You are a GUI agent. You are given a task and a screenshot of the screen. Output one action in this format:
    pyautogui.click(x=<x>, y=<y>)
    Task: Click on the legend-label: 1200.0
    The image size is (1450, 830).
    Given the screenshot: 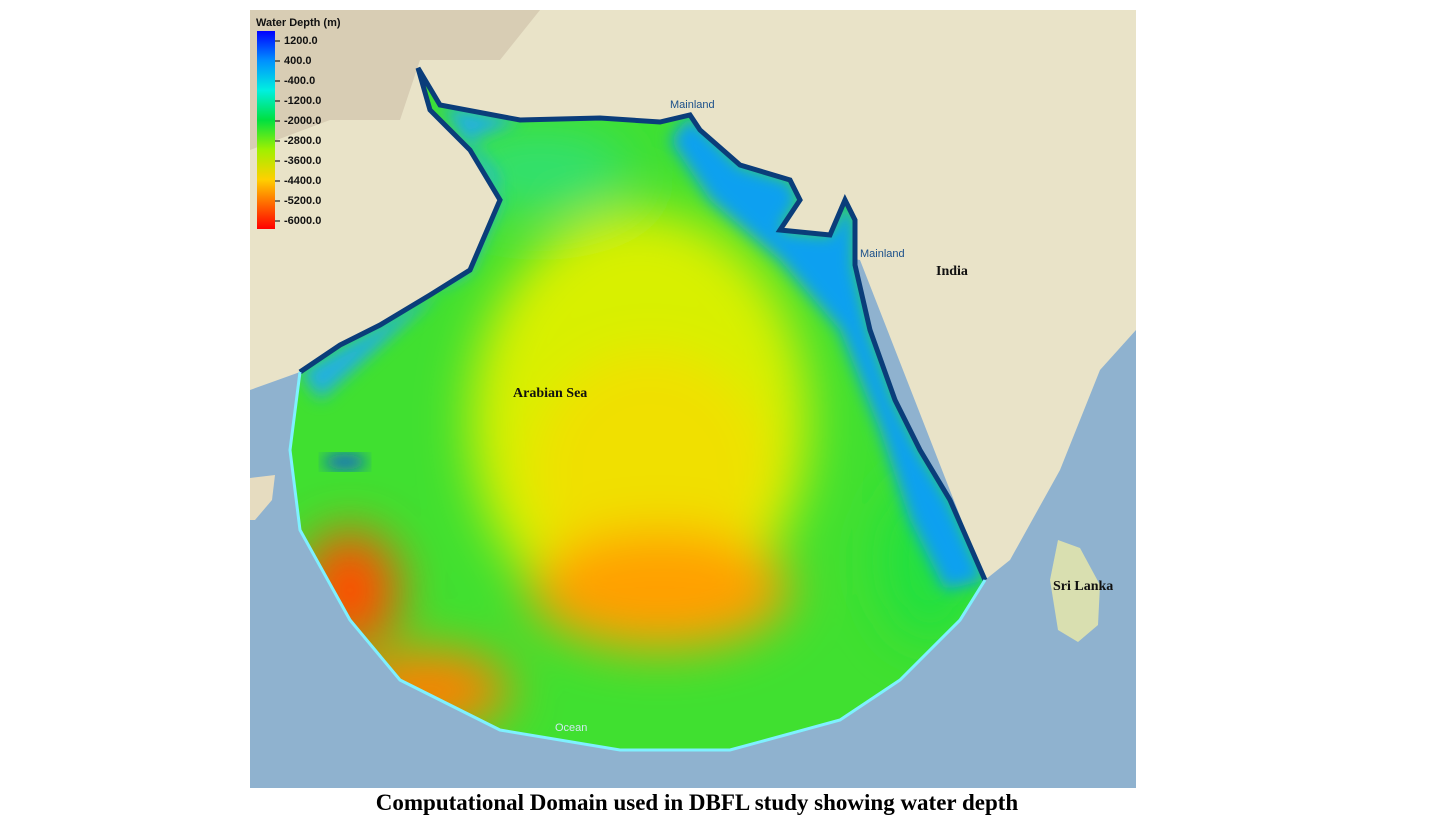 What is the action you would take?
    pyautogui.click(x=301, y=41)
    